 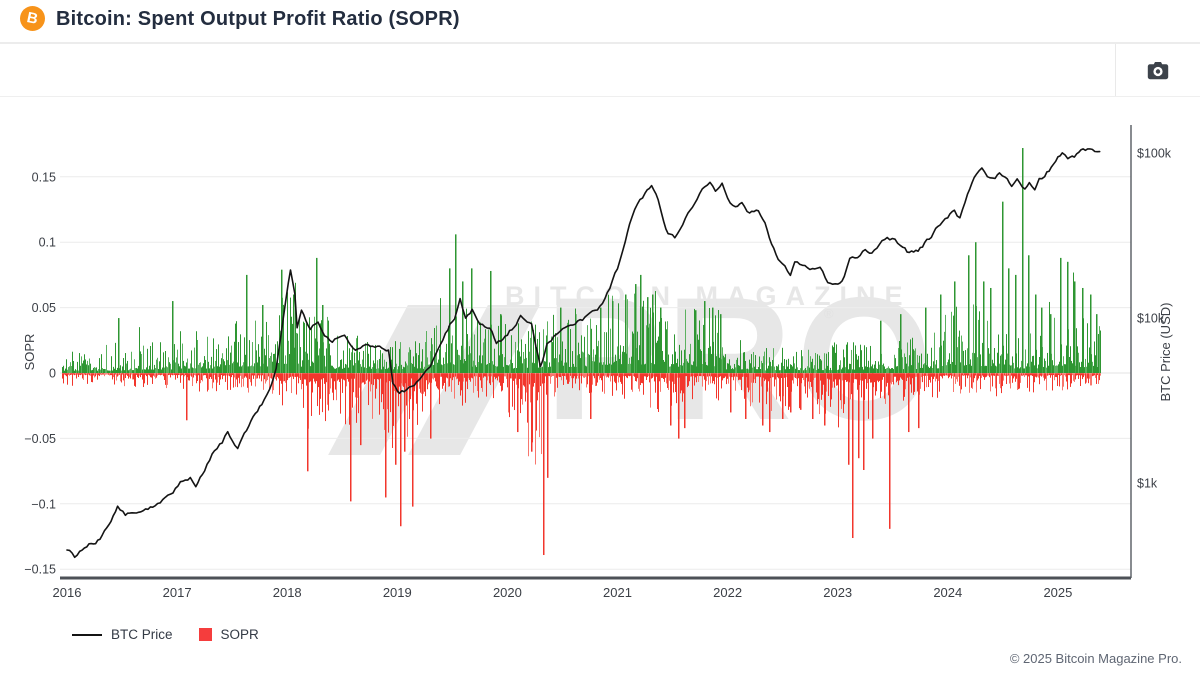 I want to click on legend-item-sopr: SOPR, so click(x=228, y=634).